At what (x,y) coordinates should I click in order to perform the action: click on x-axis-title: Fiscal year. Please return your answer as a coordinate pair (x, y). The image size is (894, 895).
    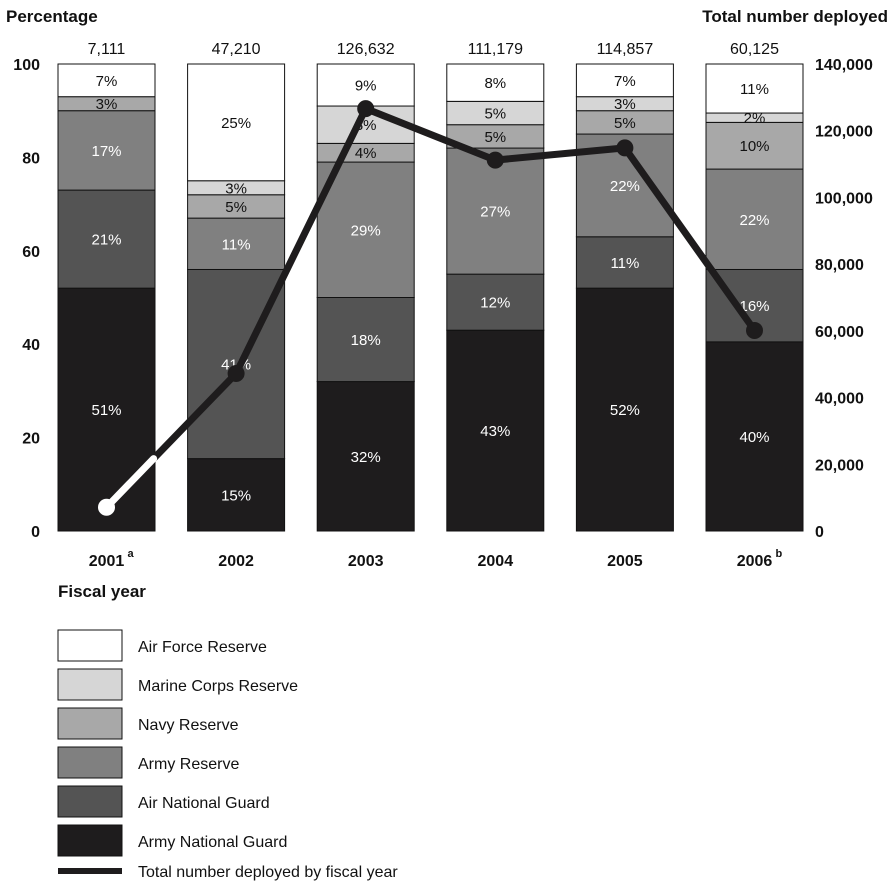
    Looking at the image, I should click on (102, 591).